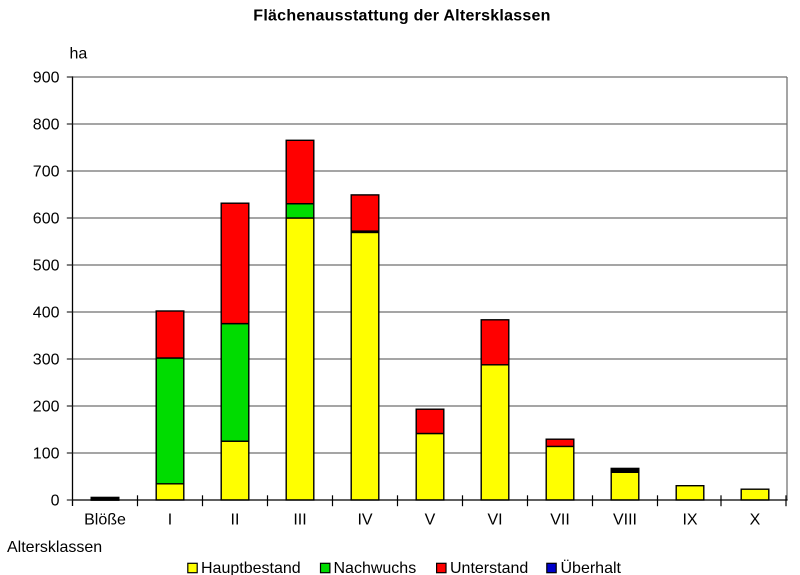  What do you see at coordinates (46, 78) in the screenshot?
I see `svg-text: 900` at bounding box center [46, 78].